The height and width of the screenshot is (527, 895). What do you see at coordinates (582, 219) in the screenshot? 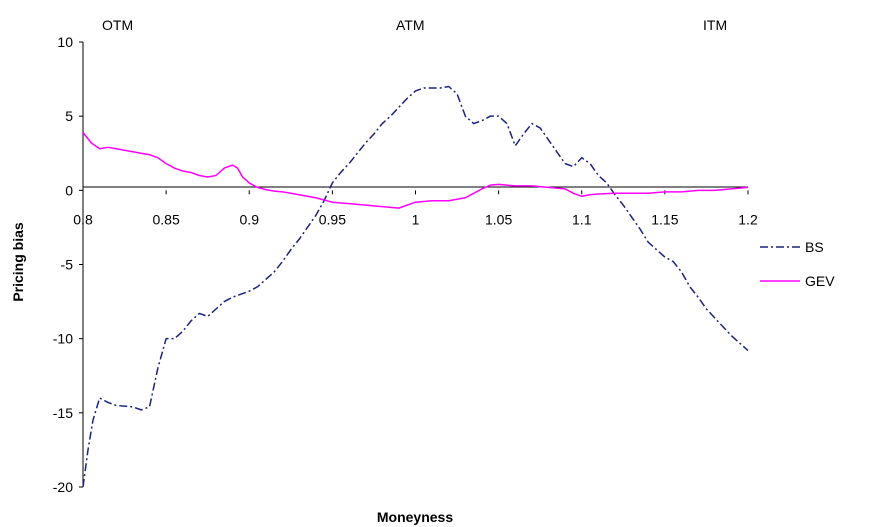
I see `x-tick-label: 1.1` at bounding box center [582, 219].